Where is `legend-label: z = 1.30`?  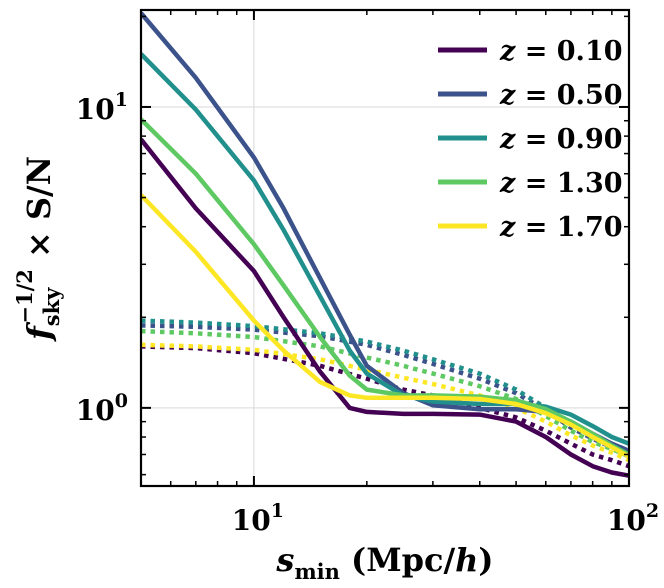
legend-label: z = 1.30 is located at coordinates (561, 183).